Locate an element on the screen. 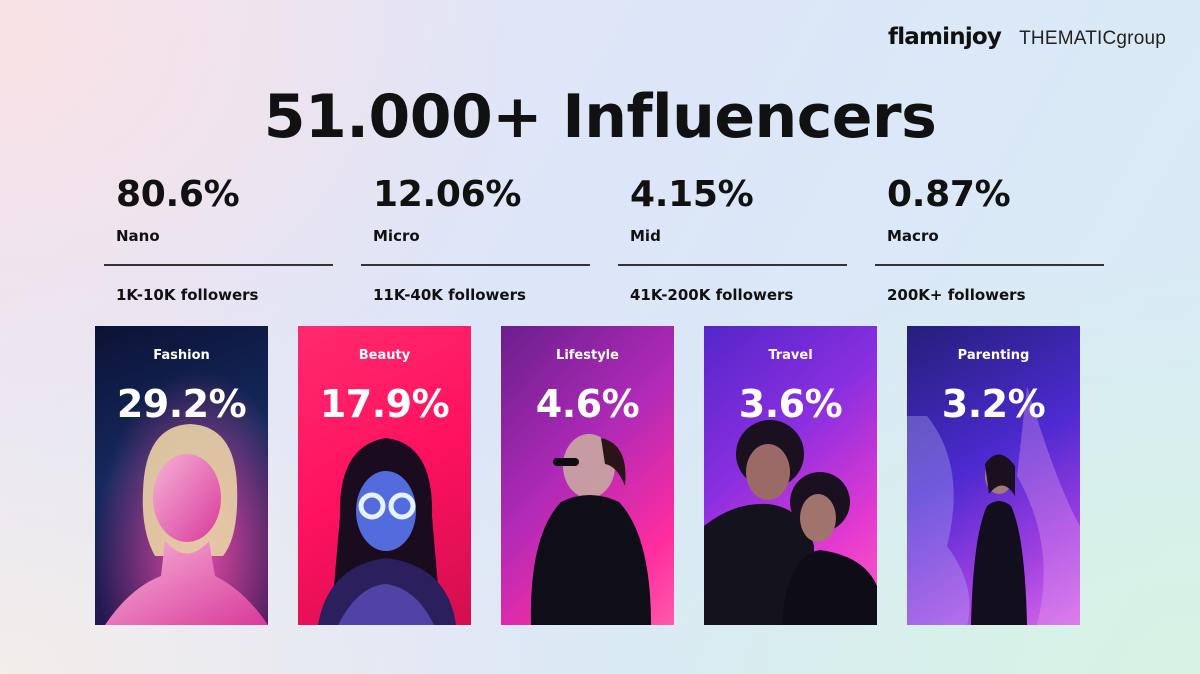  category-card-travel: Travel 3.6% is located at coordinates (790, 475).